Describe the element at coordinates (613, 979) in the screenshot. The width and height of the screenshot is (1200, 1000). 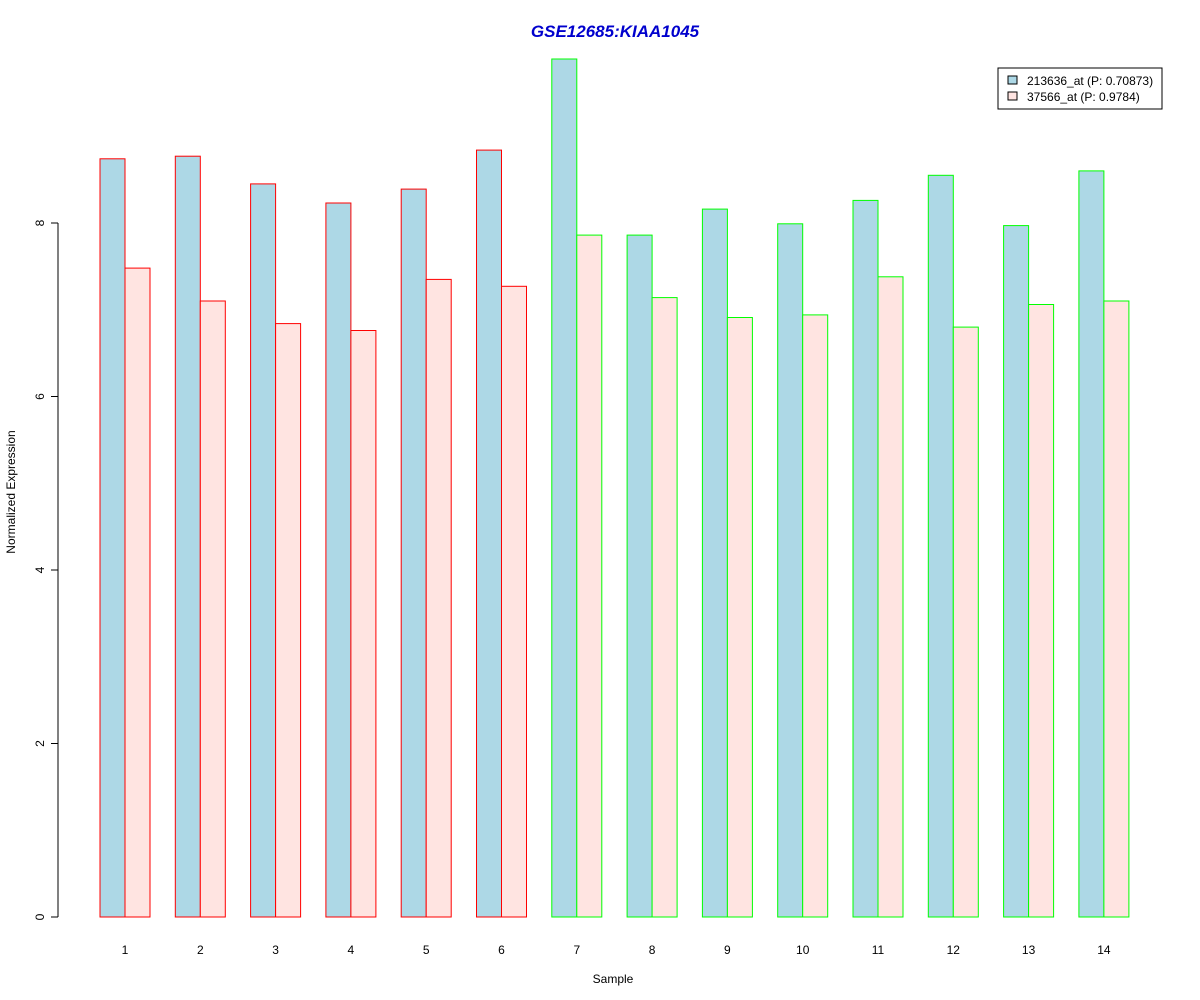
I see `x-axis-label: Sample` at that location.